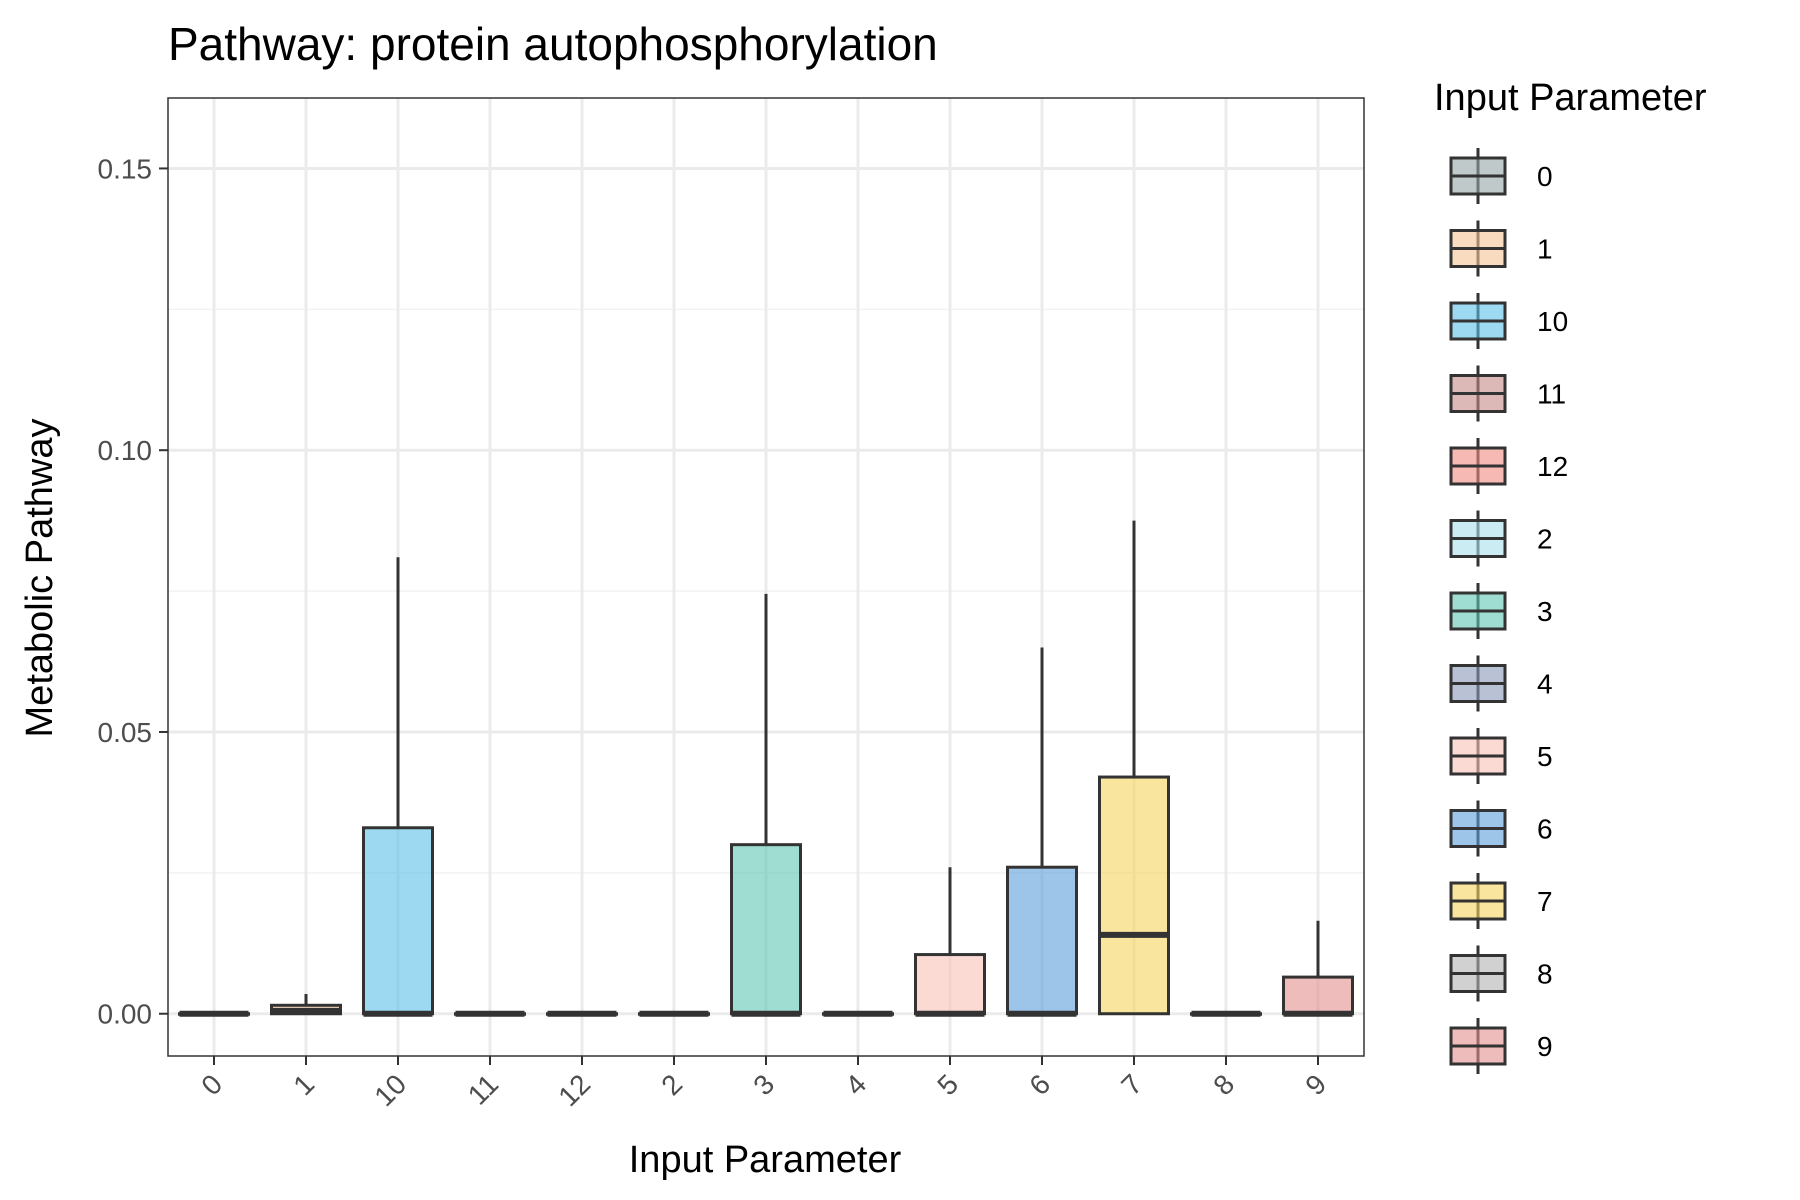 This screenshot has height=1200, width=1800. Describe the element at coordinates (553, 44) in the screenshot. I see `chart-title: Pathway: protein autophosphorylation` at that location.